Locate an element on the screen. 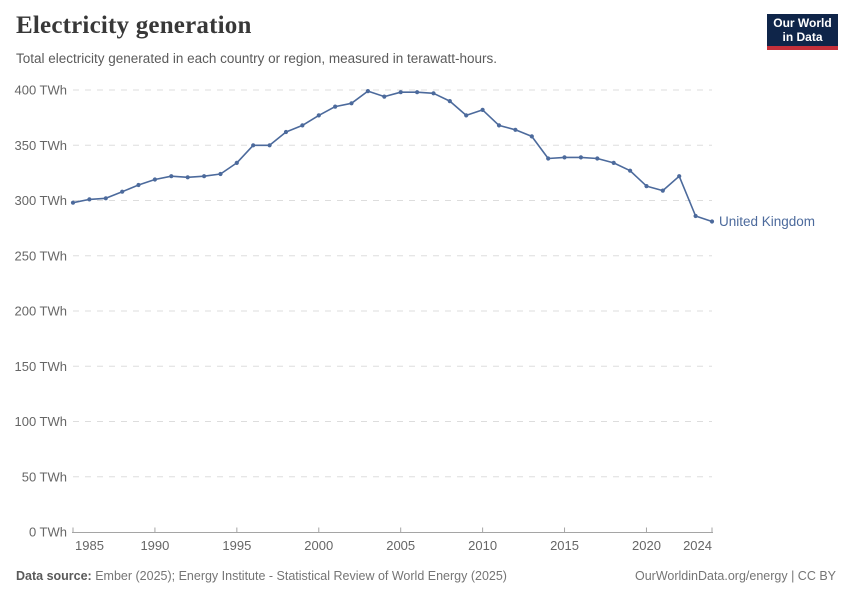 This screenshot has height=600, width=850. x-tick-label: 1990 is located at coordinates (154, 545).